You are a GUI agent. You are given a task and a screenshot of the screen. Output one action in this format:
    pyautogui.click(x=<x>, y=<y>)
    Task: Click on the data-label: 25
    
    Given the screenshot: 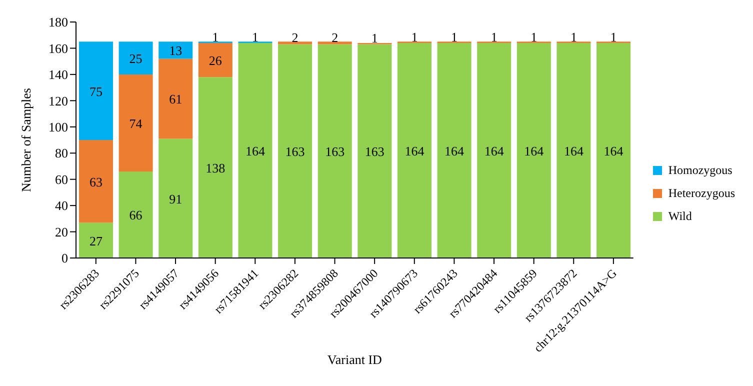 What is the action you would take?
    pyautogui.click(x=135, y=58)
    